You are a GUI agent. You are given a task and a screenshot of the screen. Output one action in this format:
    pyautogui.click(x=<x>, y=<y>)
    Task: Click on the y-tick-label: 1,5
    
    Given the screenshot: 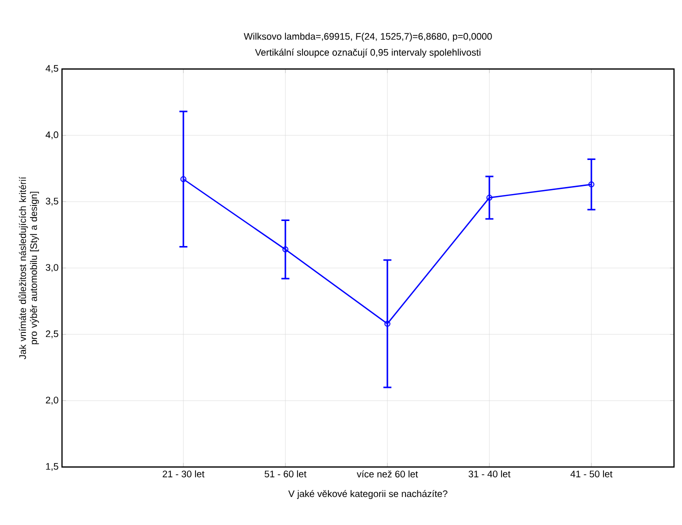 What is the action you would take?
    pyautogui.click(x=52, y=467)
    